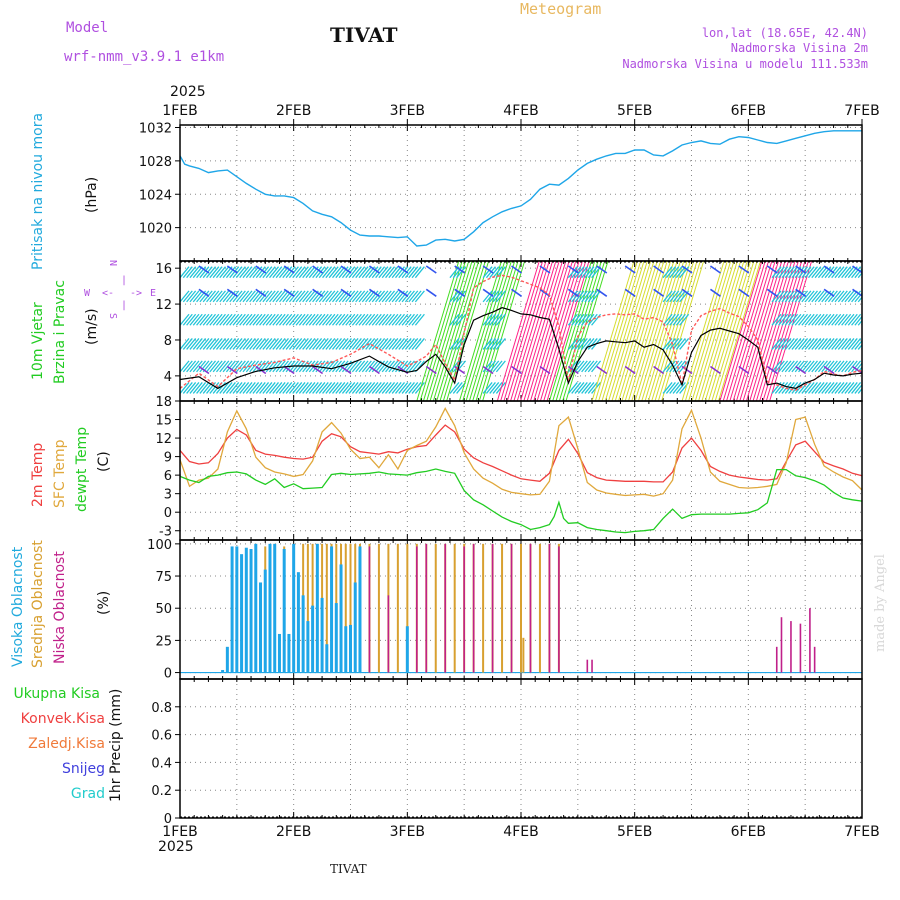 This screenshot has width=900, height=900. Describe the element at coordinates (483, 608) in the screenshot. I see `mid-cloud-bar` at that location.